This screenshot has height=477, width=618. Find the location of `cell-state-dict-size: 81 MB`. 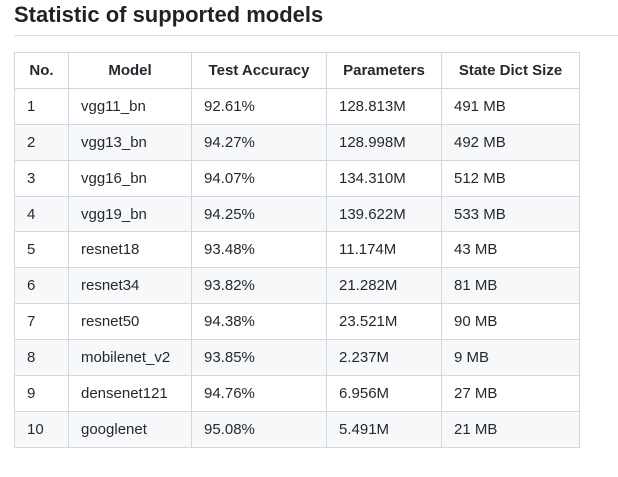

cell-state-dict-size: 81 MB is located at coordinates (510, 286).